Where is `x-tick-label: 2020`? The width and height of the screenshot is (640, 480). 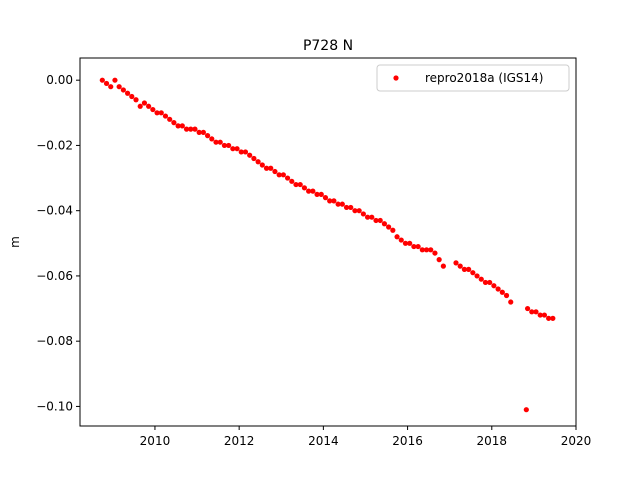 x-tick-label: 2020 is located at coordinates (576, 441).